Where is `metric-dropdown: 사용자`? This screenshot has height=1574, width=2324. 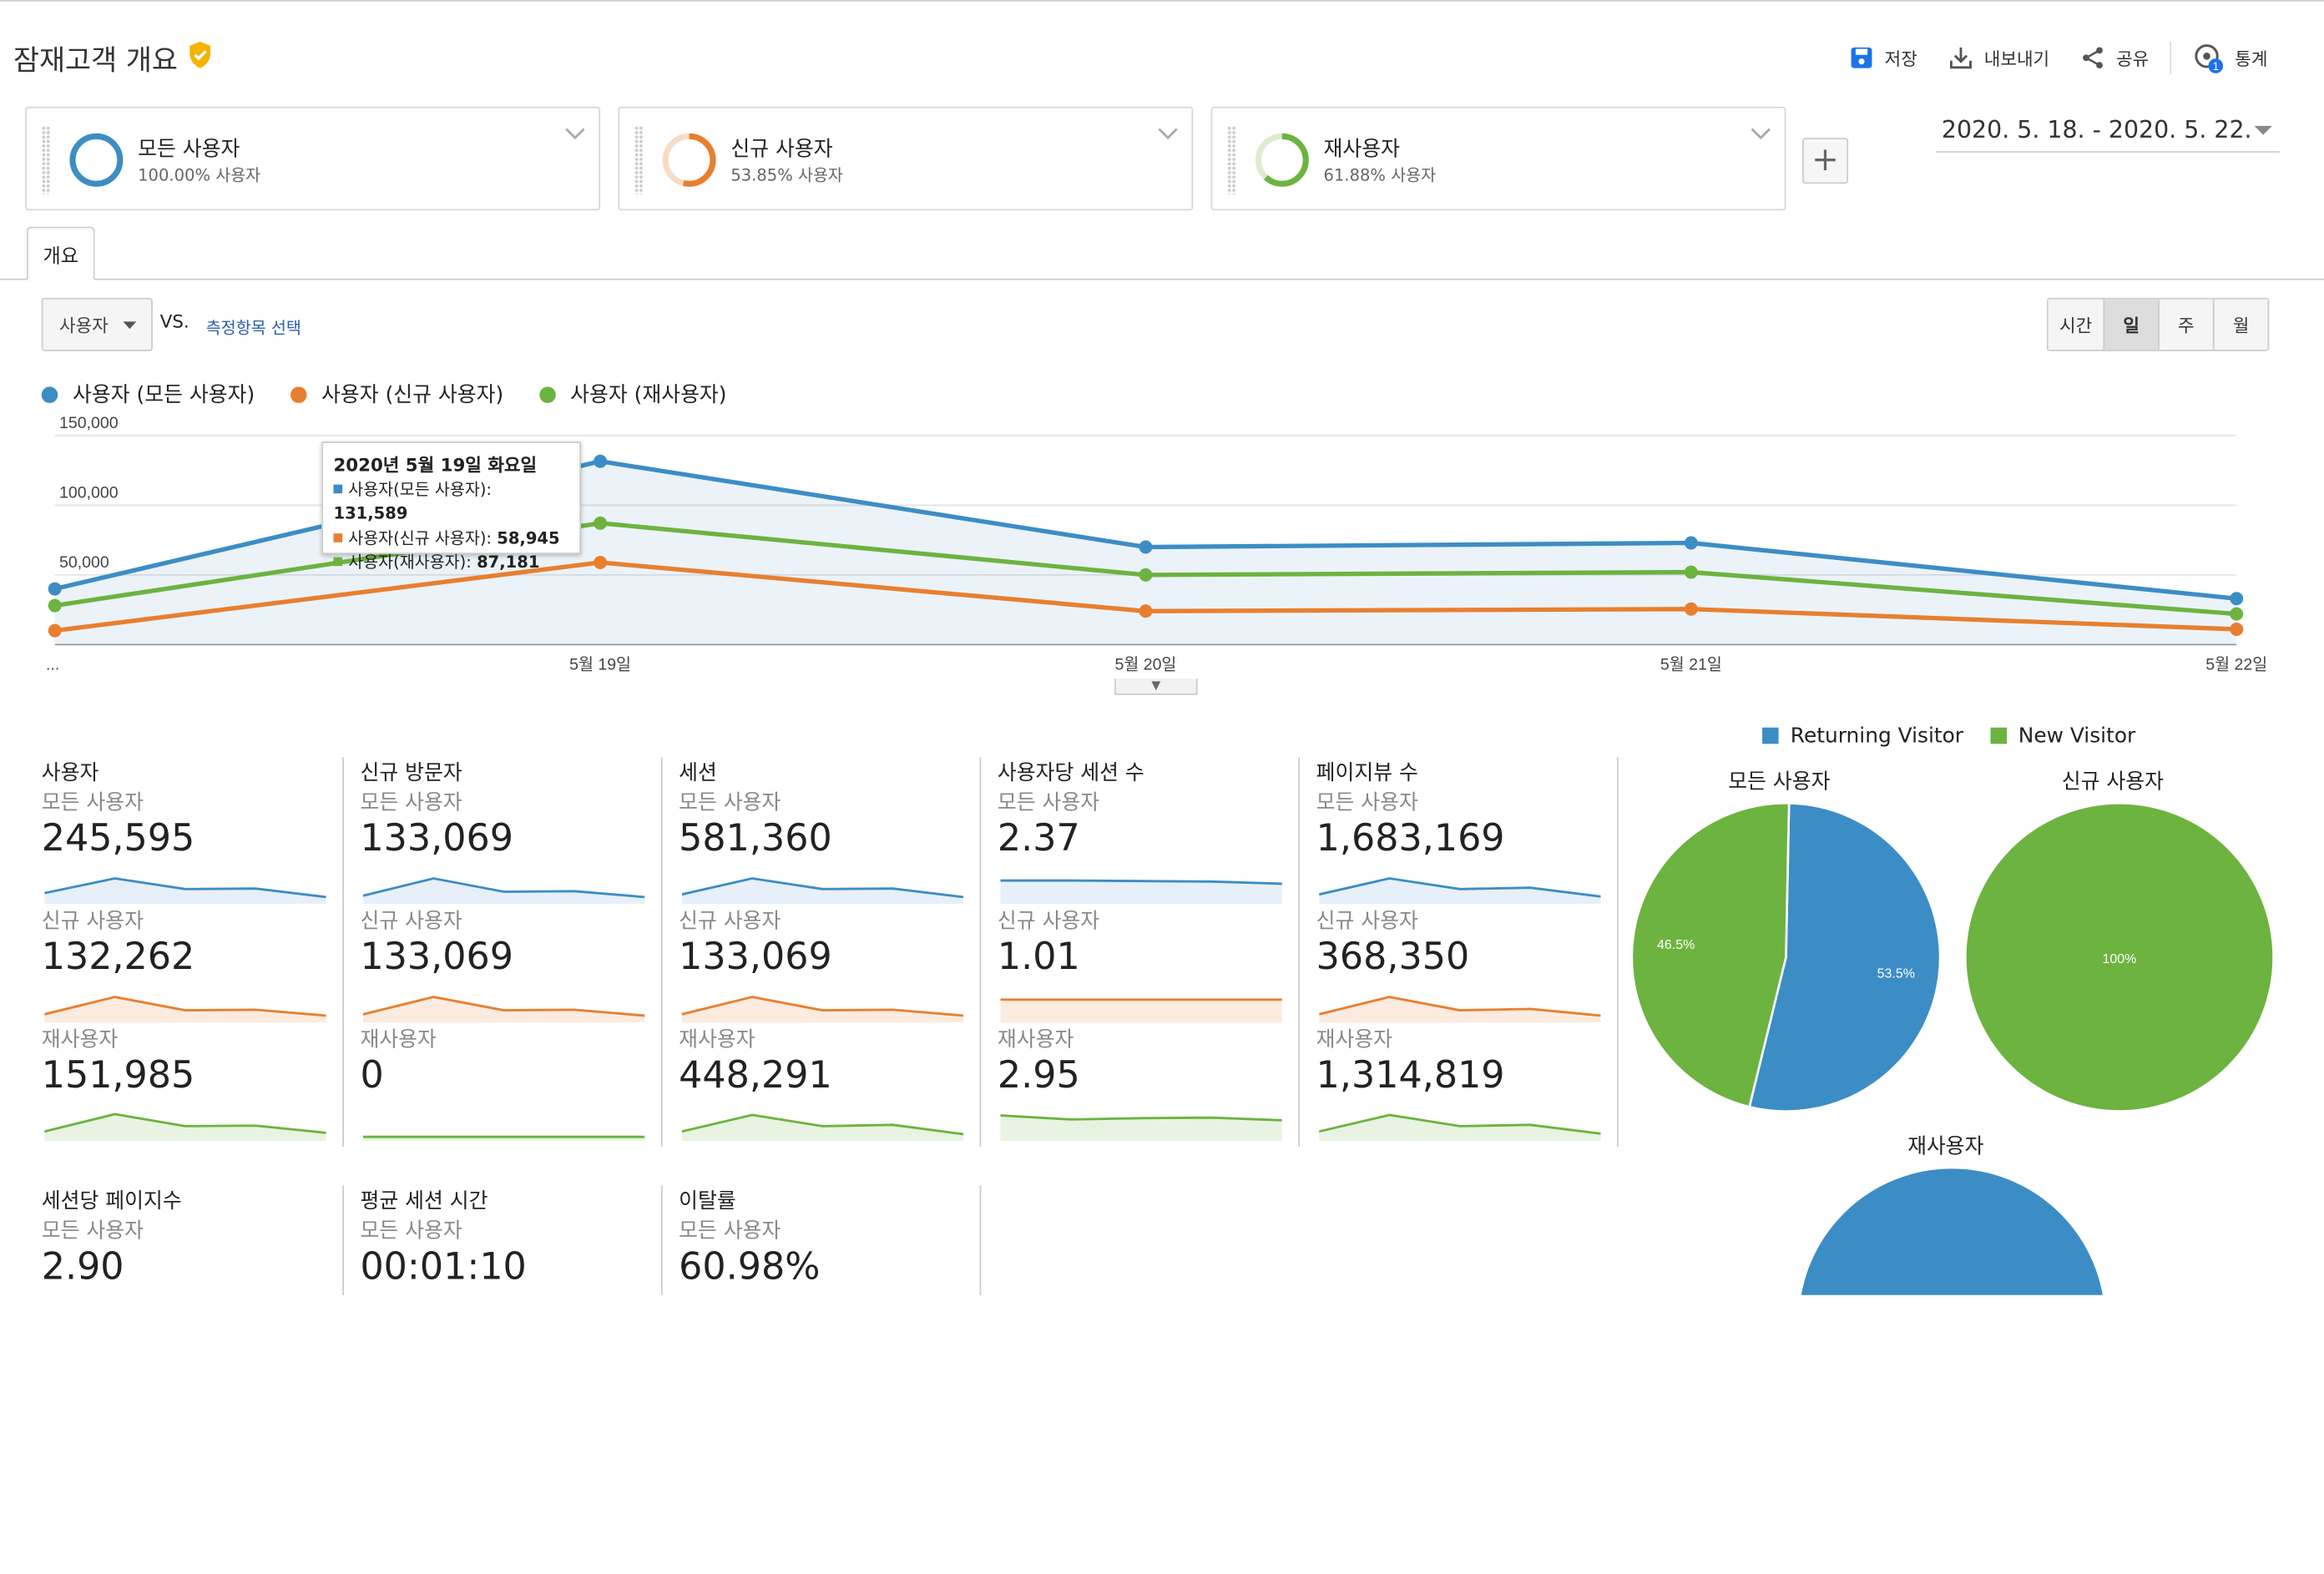
metric-dropdown: 사용자 is located at coordinates (97, 324).